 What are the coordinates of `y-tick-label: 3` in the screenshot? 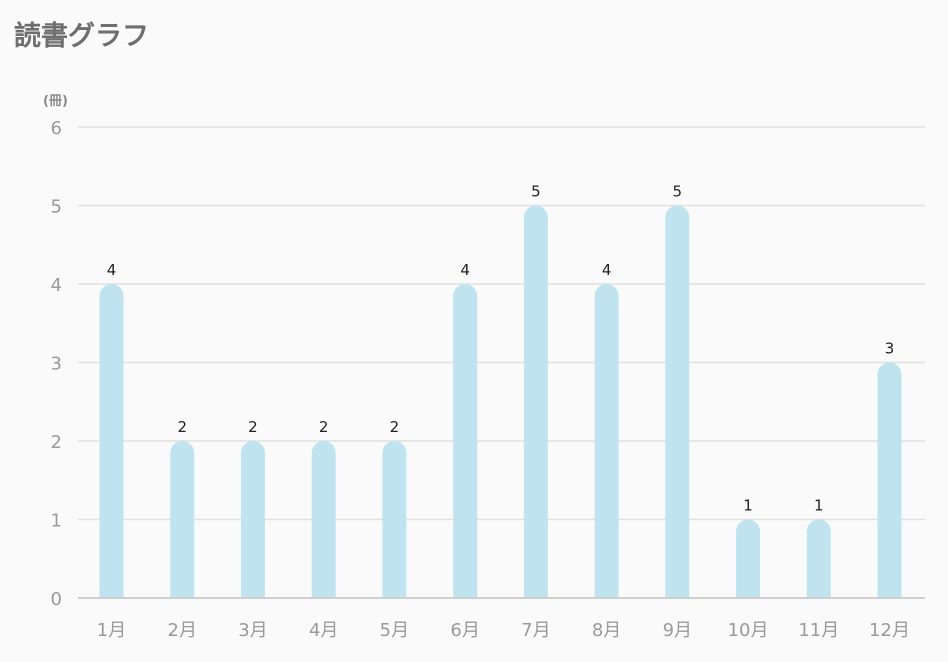 It's located at (56, 364).